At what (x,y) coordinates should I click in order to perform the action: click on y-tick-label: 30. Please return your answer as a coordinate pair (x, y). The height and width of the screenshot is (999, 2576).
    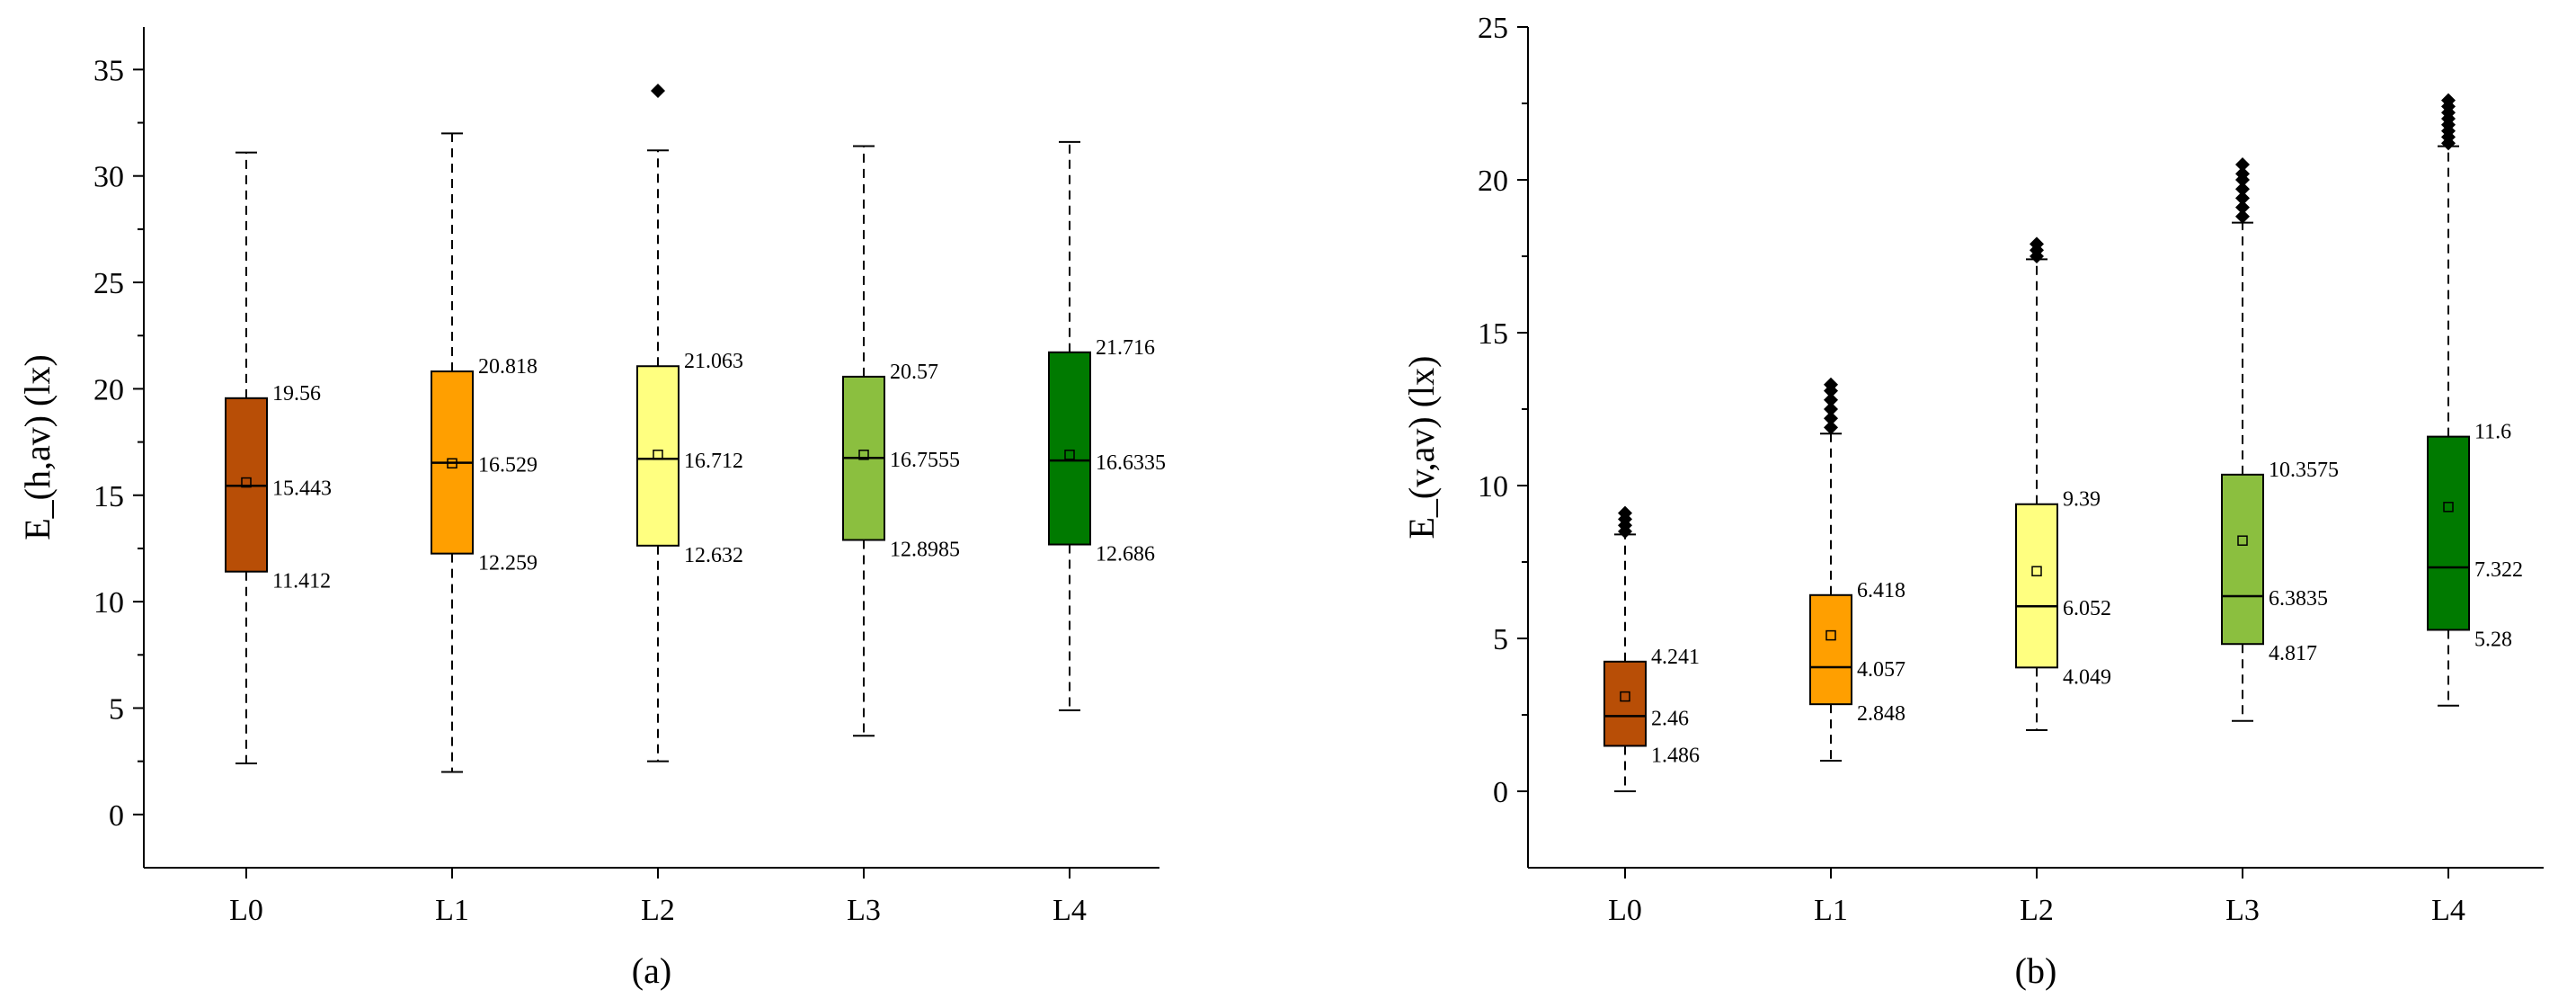
    Looking at the image, I should click on (108, 177).